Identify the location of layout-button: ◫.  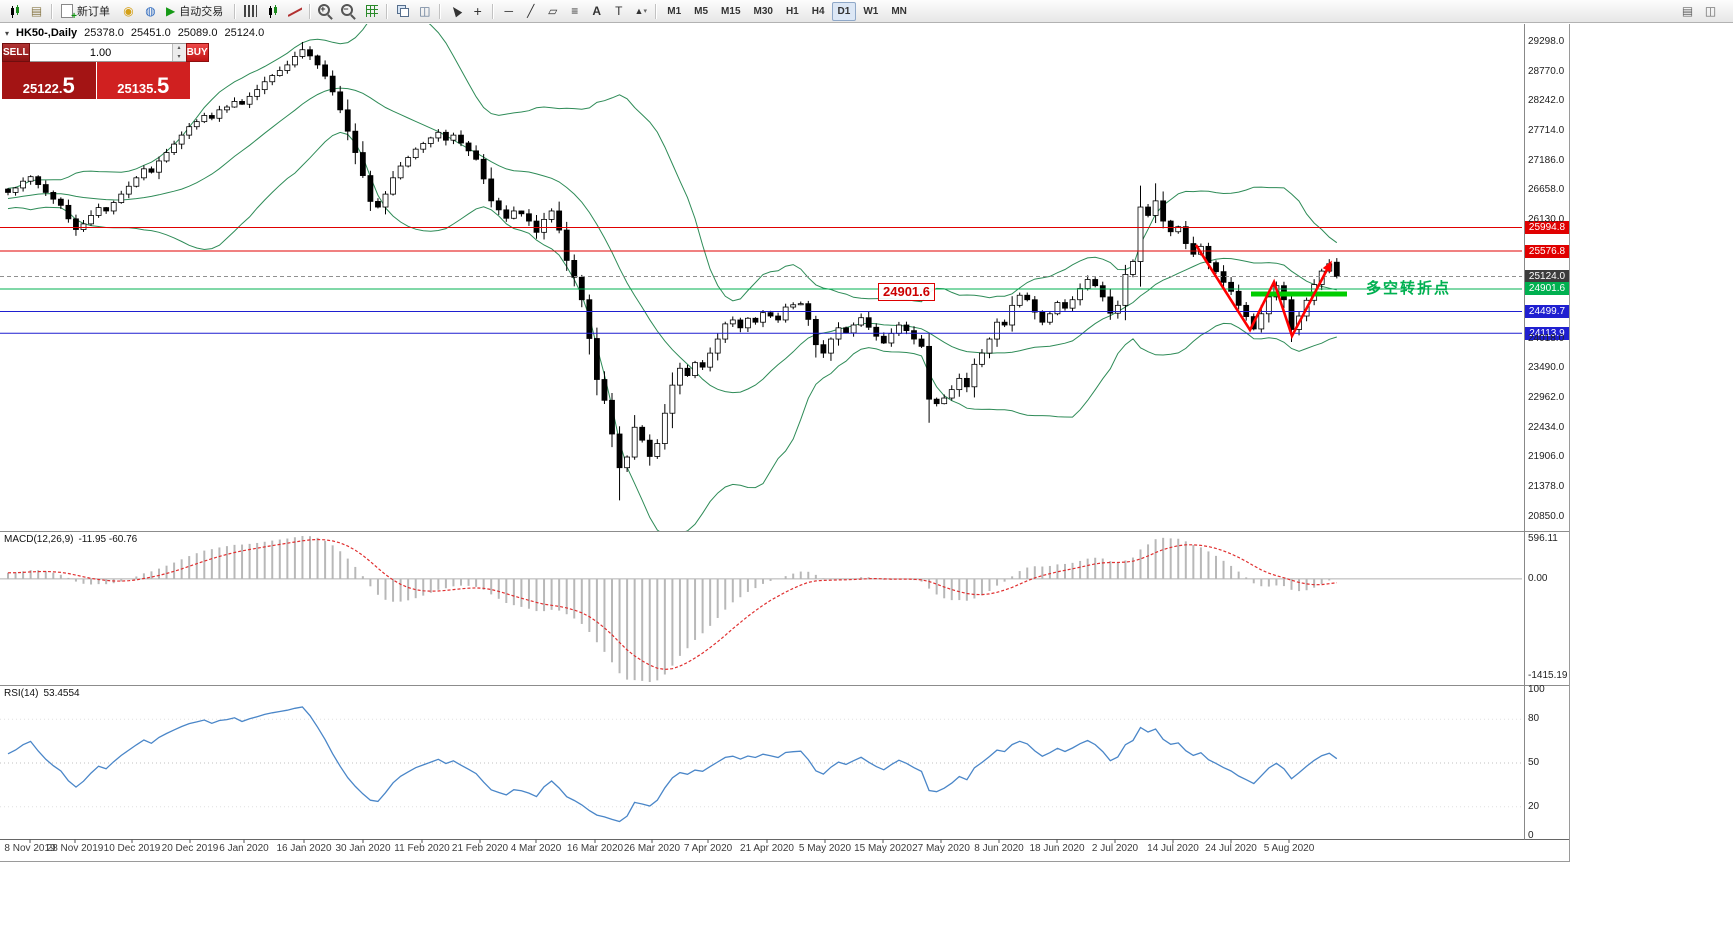
(1710, 11).